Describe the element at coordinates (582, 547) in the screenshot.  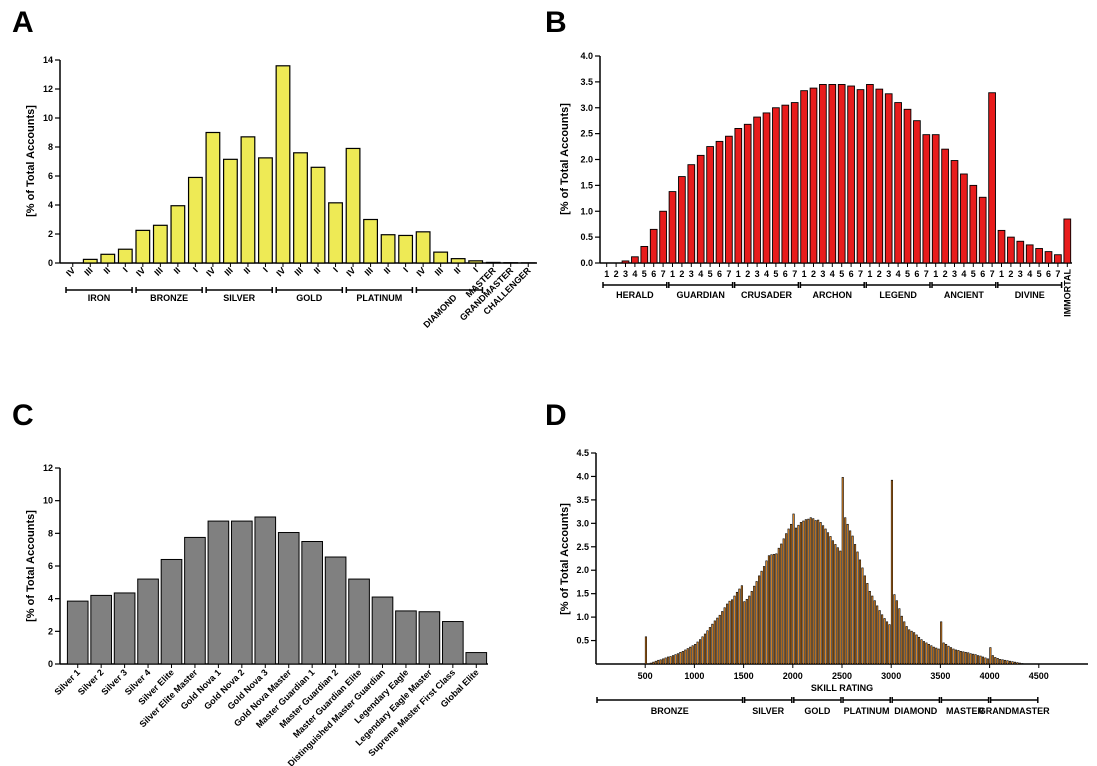
I see `y-tick-label-d: 2.5` at that location.